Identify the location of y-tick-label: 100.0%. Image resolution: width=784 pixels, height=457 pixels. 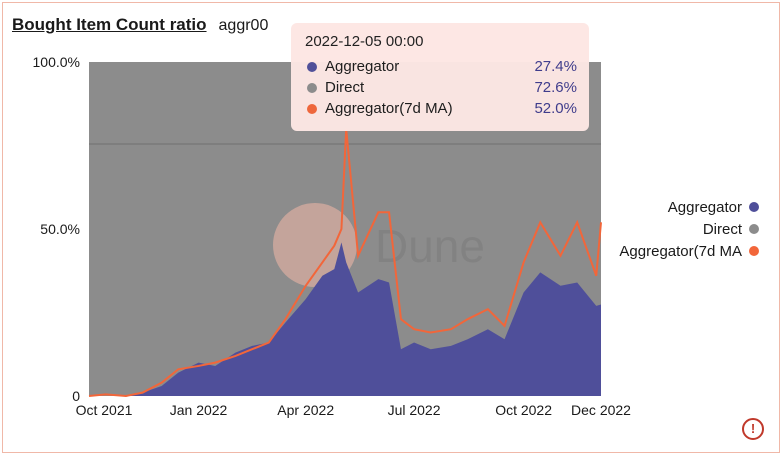
(56, 62).